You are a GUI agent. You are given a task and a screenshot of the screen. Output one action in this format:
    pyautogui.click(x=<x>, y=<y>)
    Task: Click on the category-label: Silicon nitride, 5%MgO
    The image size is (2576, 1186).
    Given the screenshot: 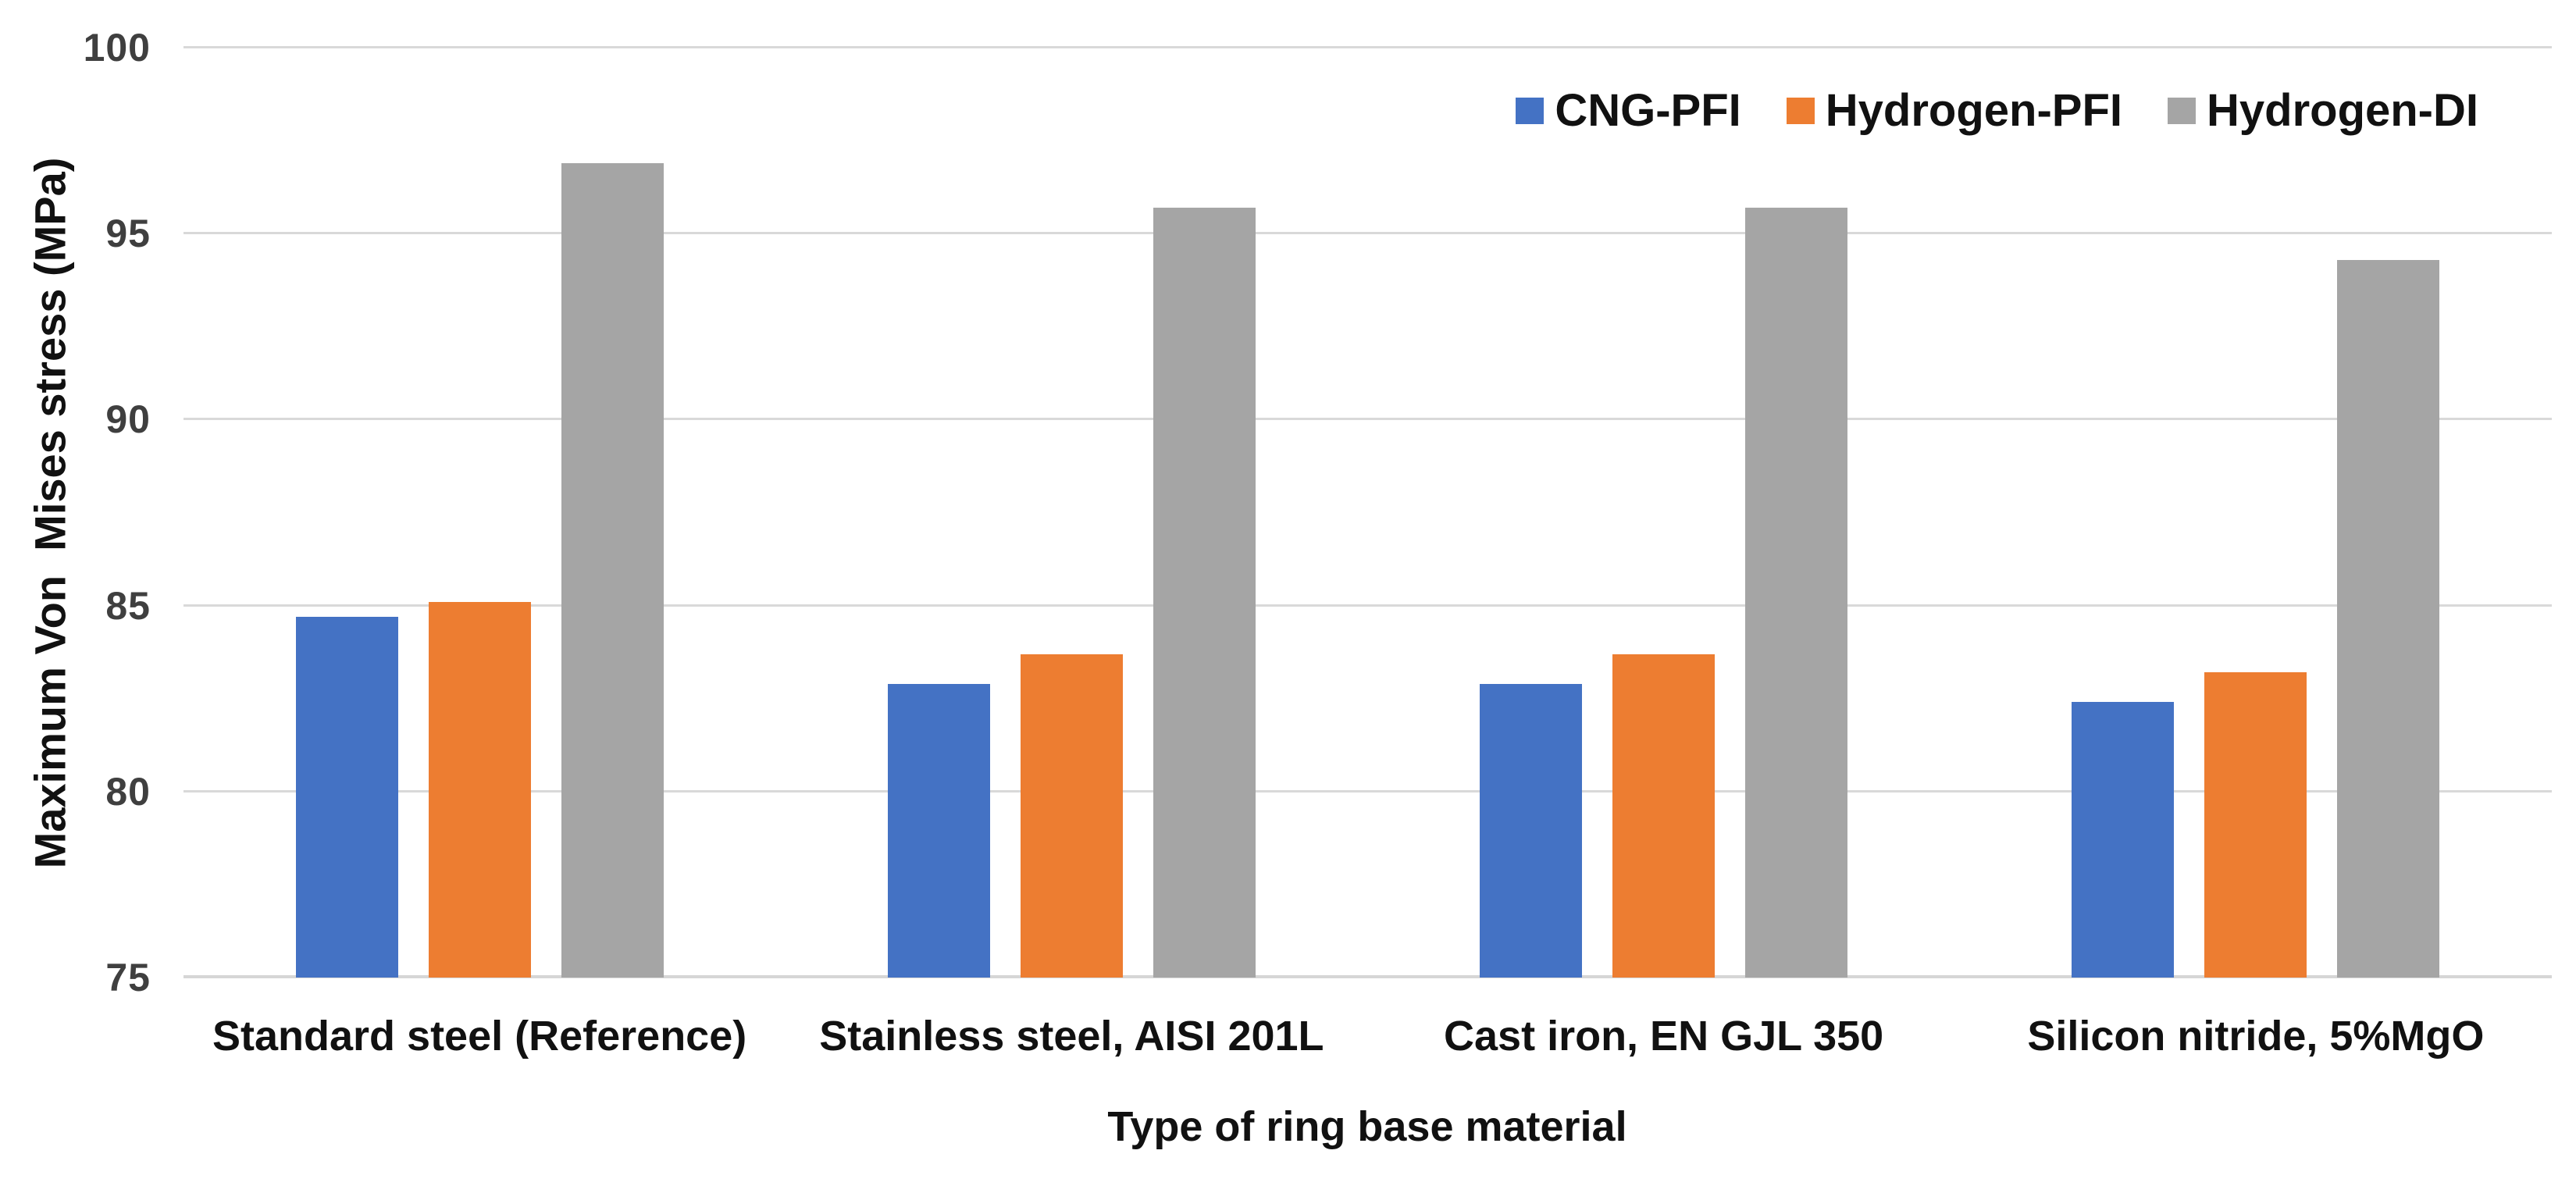 What is the action you would take?
    pyautogui.click(x=2256, y=1036)
    